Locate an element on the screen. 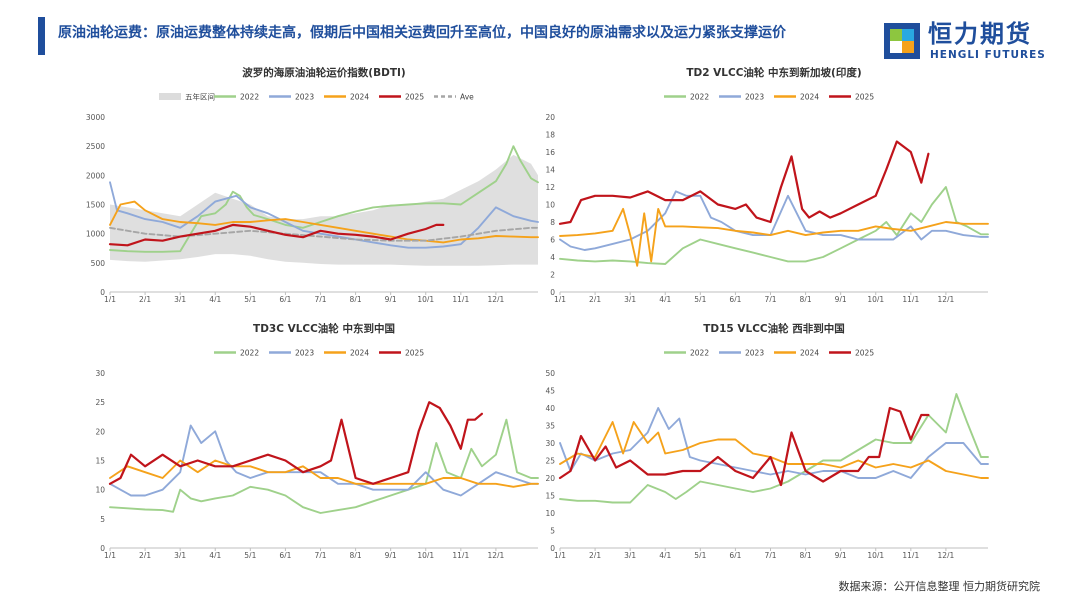 The height and width of the screenshot is (608, 1080). y-tick-label: 30 is located at coordinates (100, 373).